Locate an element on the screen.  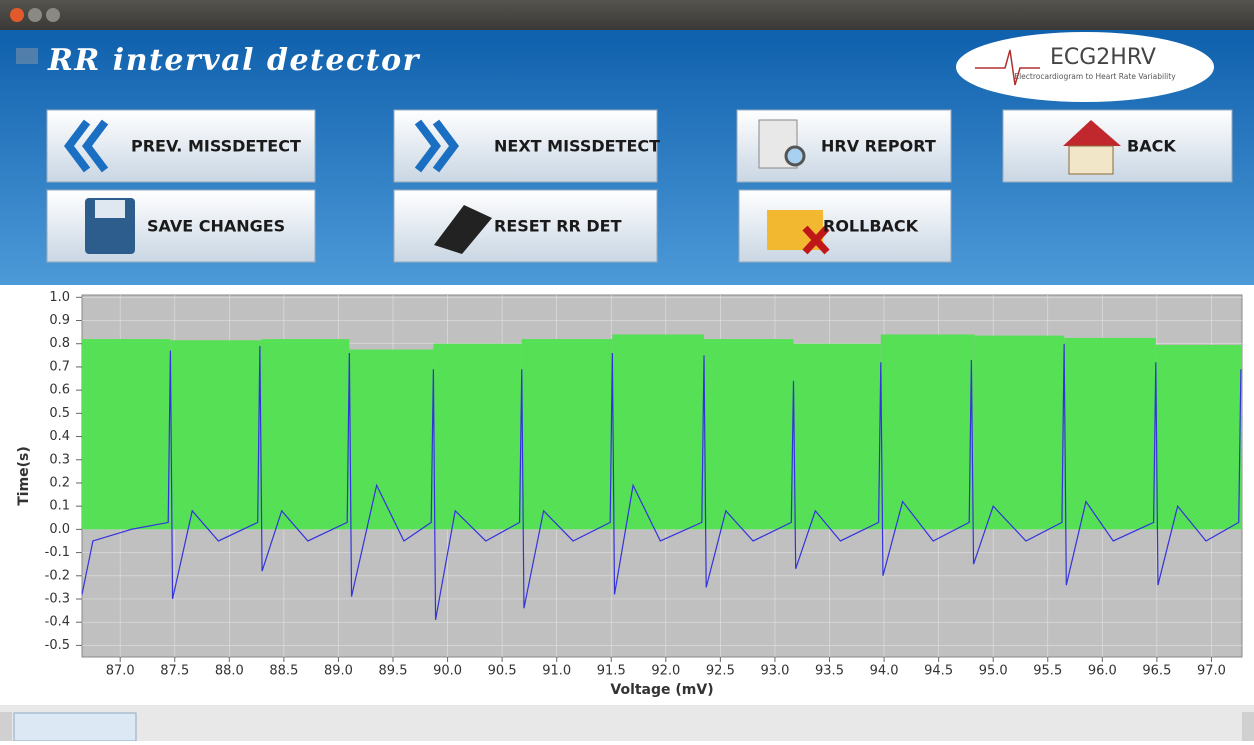
x-tick-label: 94.5 is located at coordinates (938, 671).